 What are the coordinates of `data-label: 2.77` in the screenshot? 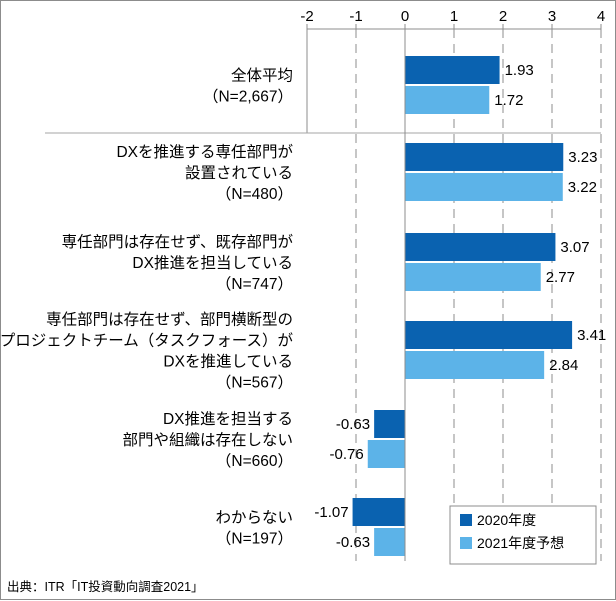 It's located at (560, 277).